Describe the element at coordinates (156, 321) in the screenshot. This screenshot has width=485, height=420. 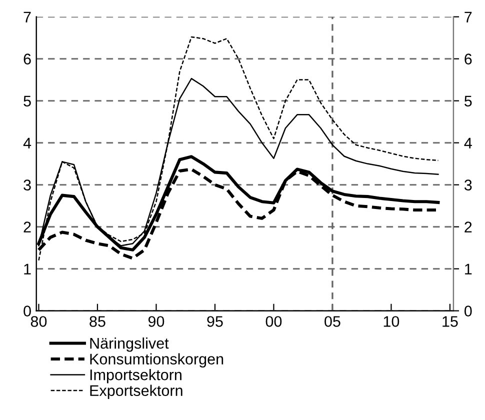
I see `x-tick-label: 90` at that location.